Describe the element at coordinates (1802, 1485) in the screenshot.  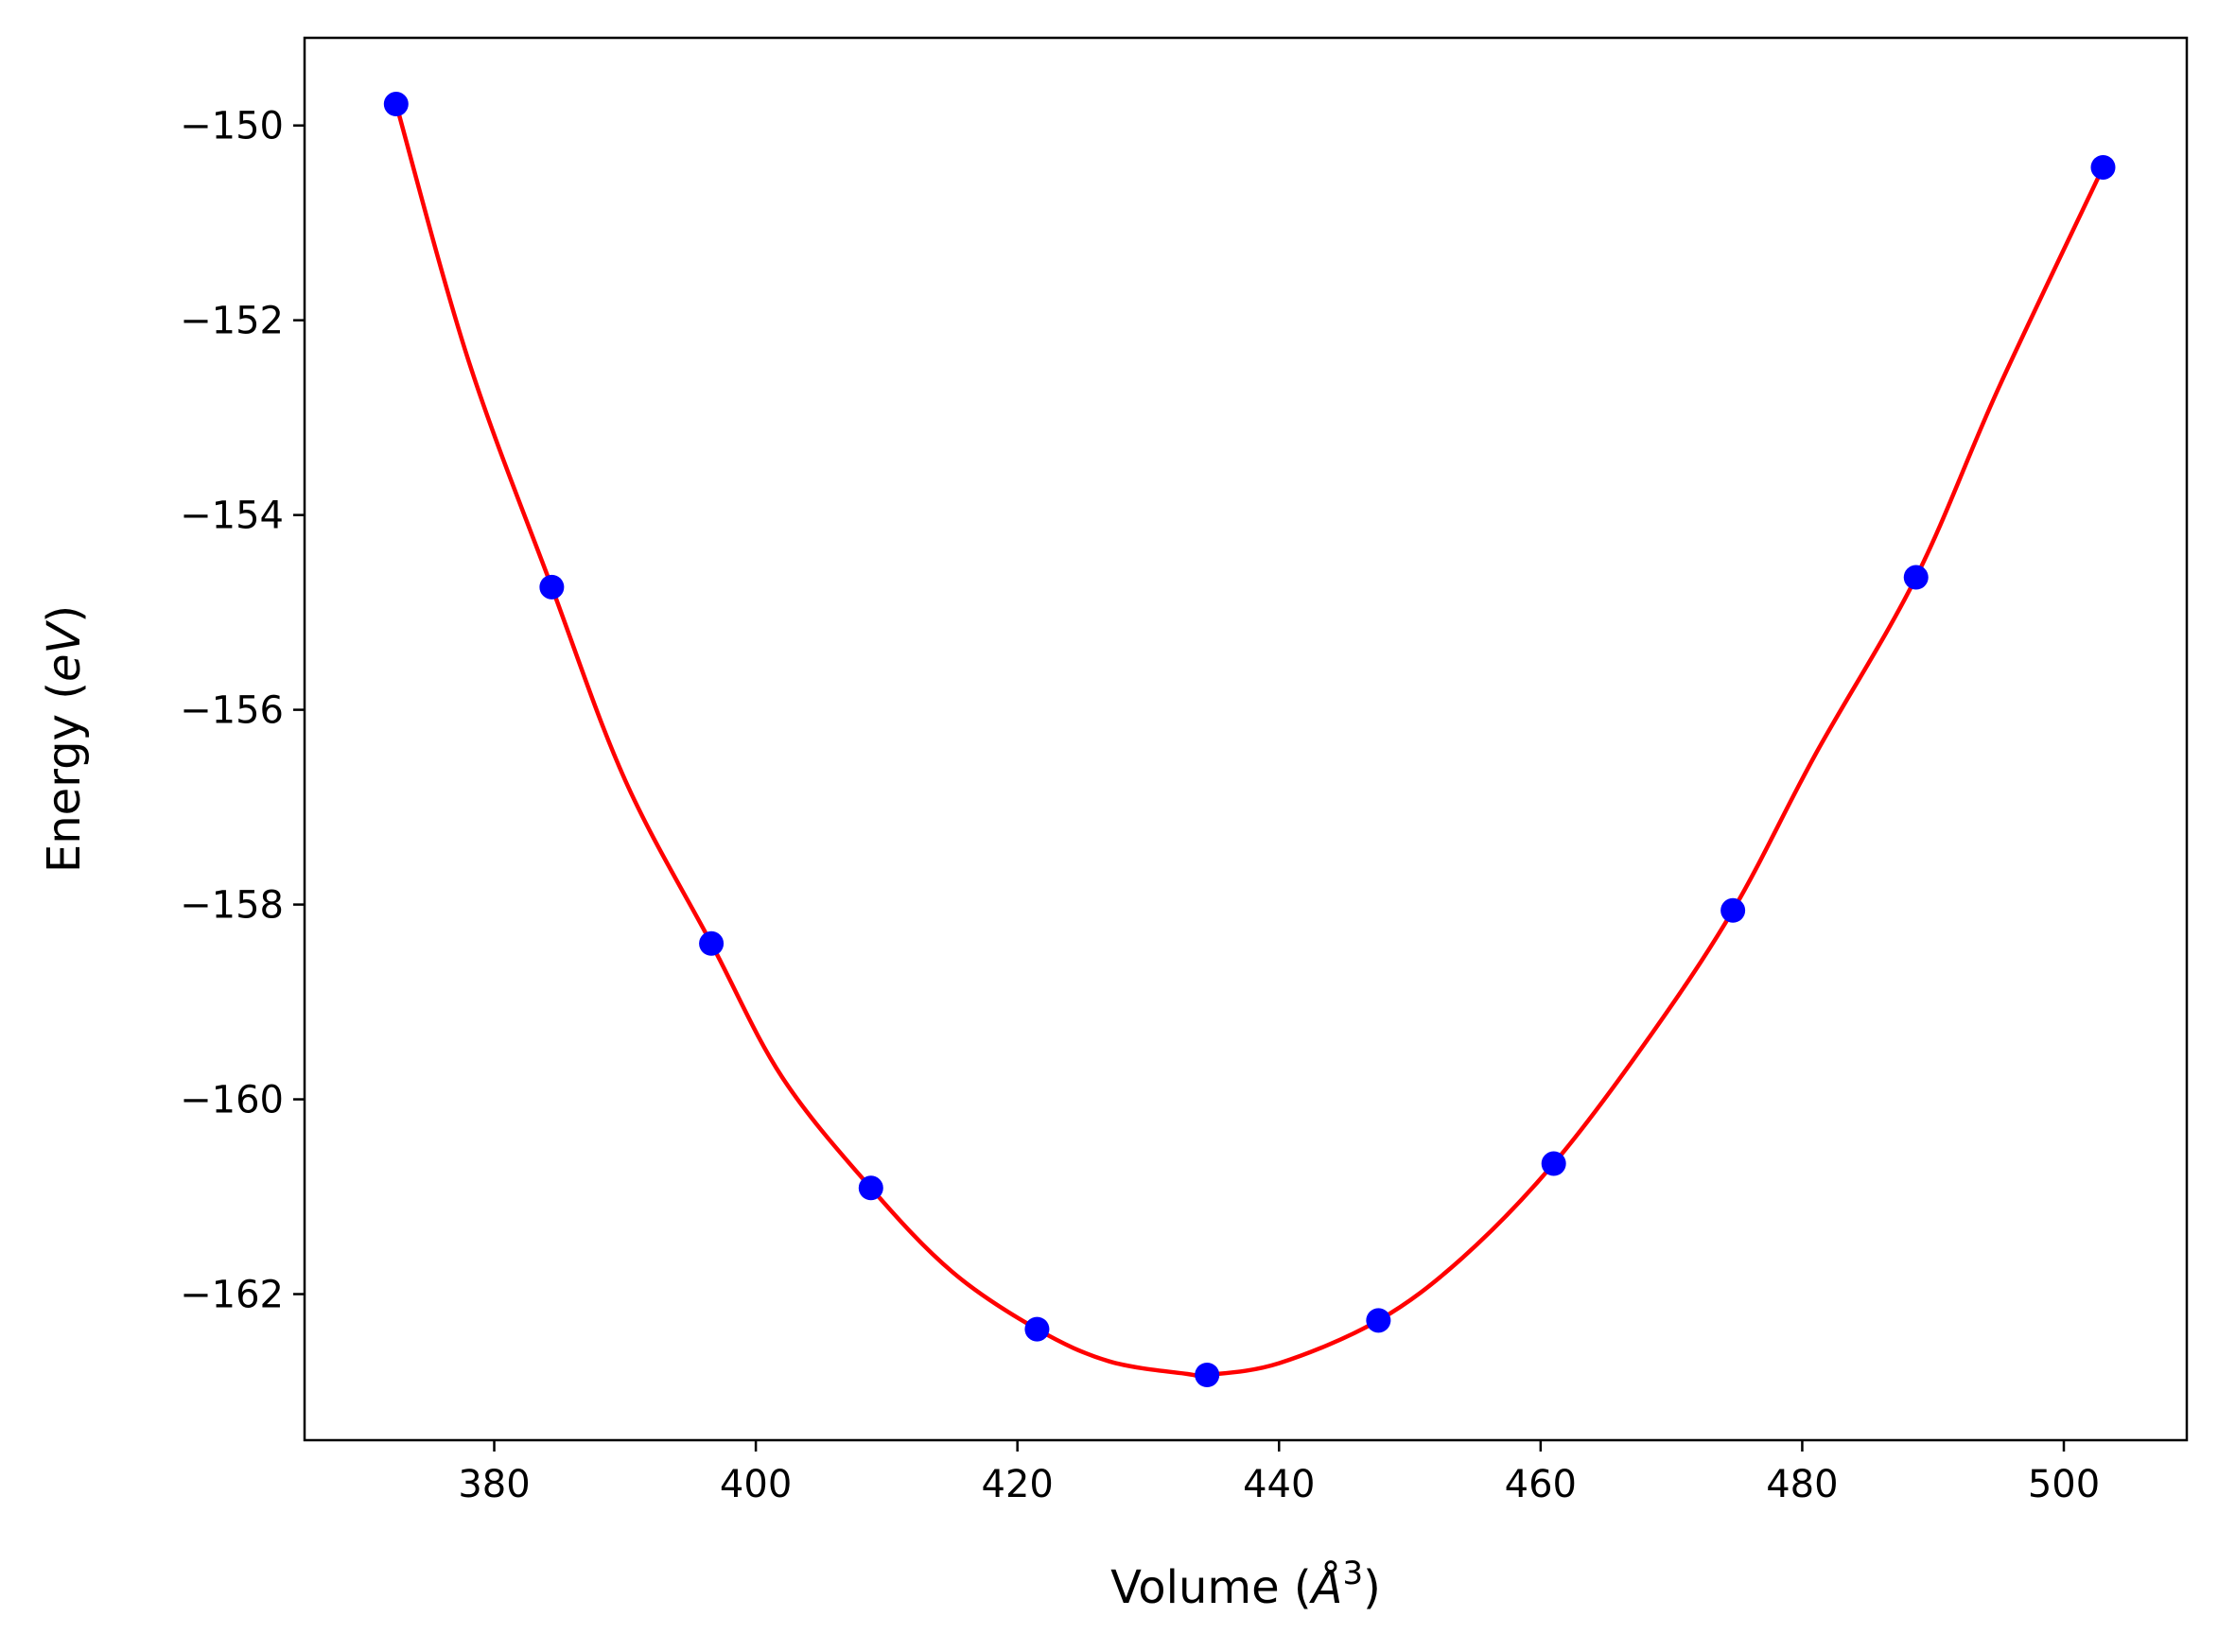
I see `x-tick-label: 480` at that location.